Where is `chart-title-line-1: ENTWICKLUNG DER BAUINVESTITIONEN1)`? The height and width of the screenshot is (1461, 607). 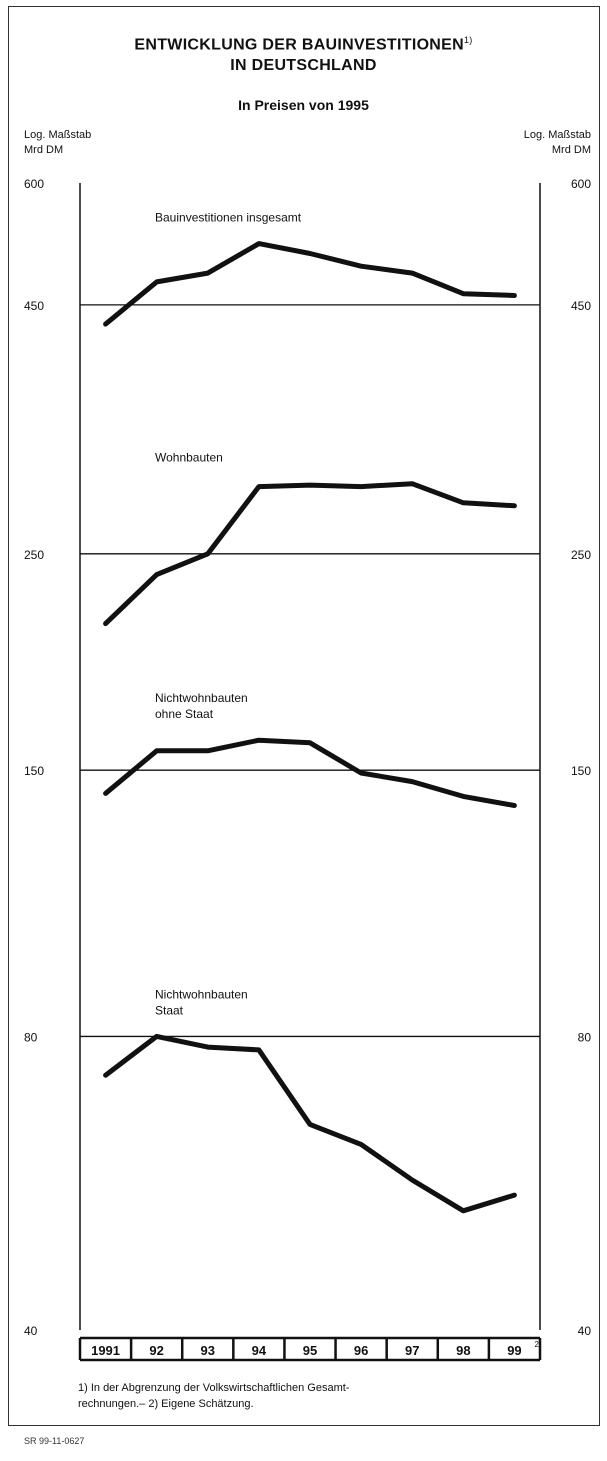
chart-title-line-1: ENTWICKLUNG DER BAUINVESTITIONEN1) is located at coordinates (303, 44).